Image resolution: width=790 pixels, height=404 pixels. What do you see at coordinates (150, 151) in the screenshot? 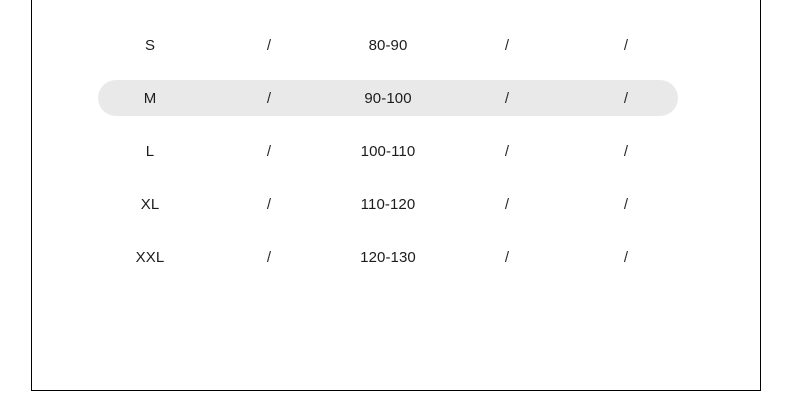
I see `cell-size: L` at bounding box center [150, 151].